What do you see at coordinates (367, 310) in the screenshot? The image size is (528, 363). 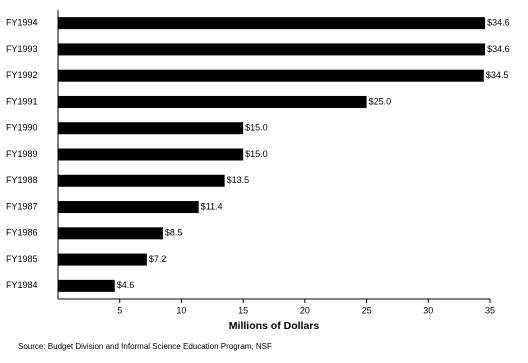 I see `x-tick-label: 25` at bounding box center [367, 310].